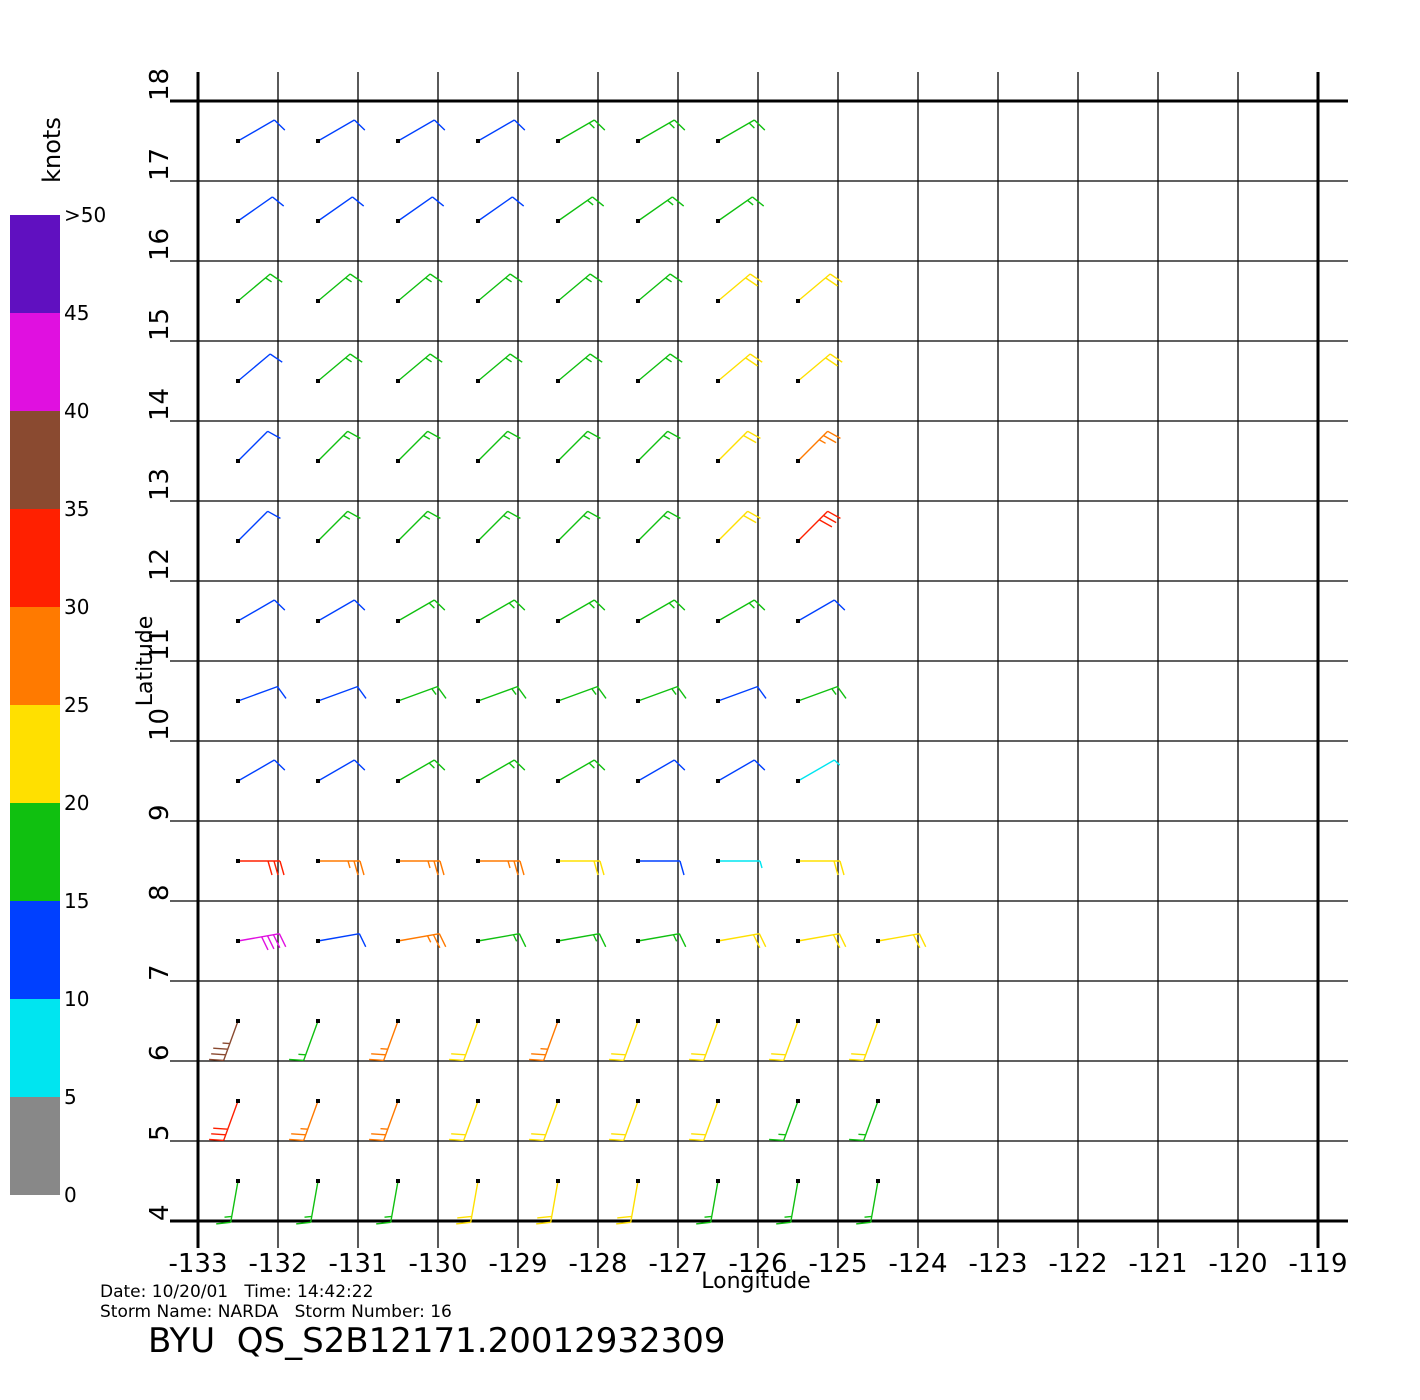 This screenshot has width=1420, height=1400. What do you see at coordinates (76, 803) in the screenshot?
I see `colorbar-label: 20` at bounding box center [76, 803].